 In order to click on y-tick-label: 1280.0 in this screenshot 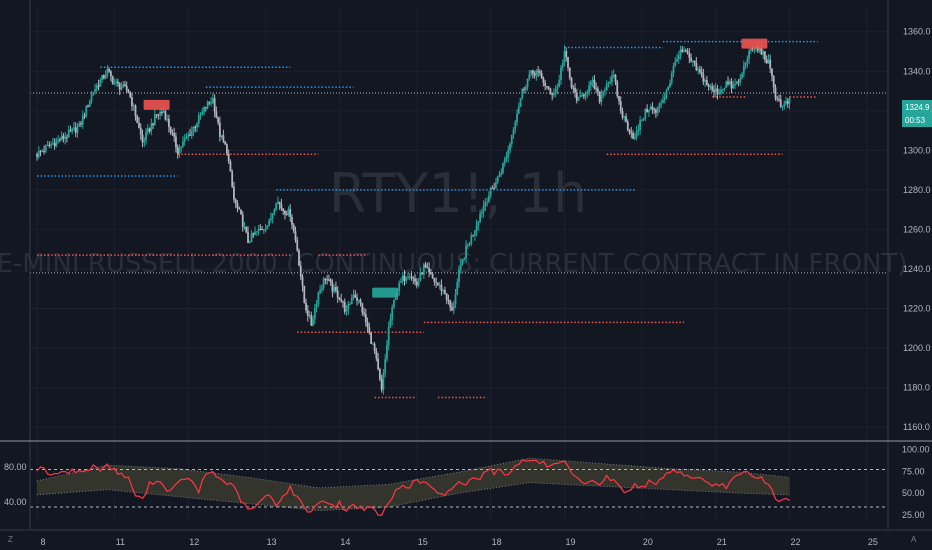, I will do `click(917, 190)`.